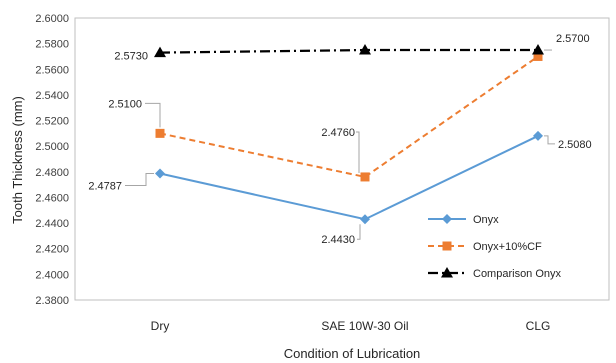  What do you see at coordinates (52, 96) in the screenshot?
I see `y-tick-label: 2.5400` at bounding box center [52, 96].